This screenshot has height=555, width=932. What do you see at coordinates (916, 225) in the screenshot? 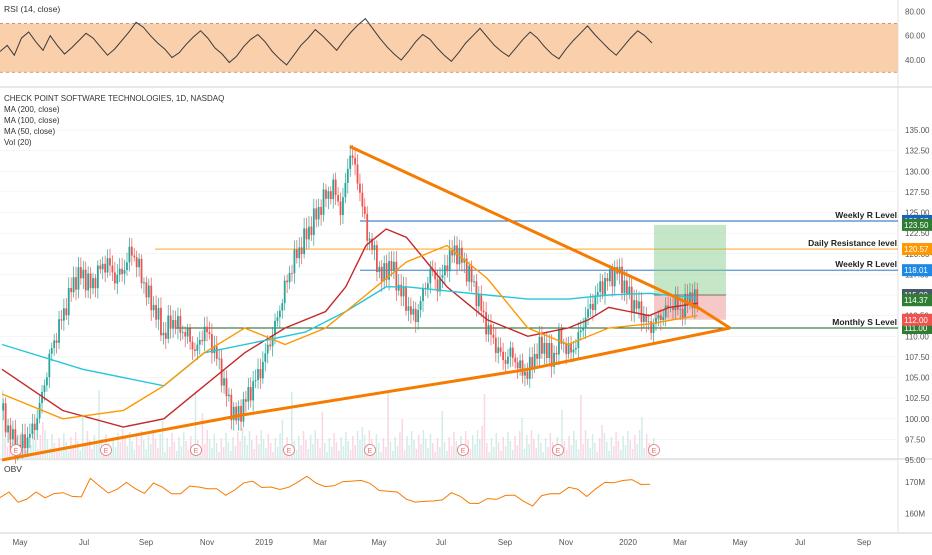
I see `price-tag-text: 123.50` at bounding box center [916, 225].